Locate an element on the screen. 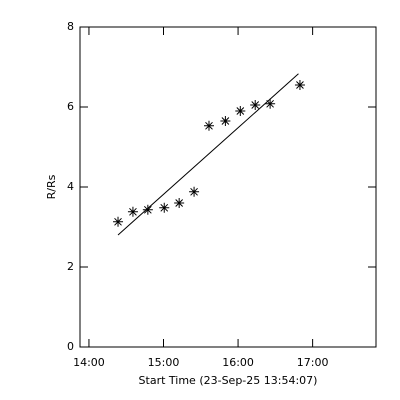 The width and height of the screenshot is (400, 400). x-tick-label: 17:00 is located at coordinates (313, 362).